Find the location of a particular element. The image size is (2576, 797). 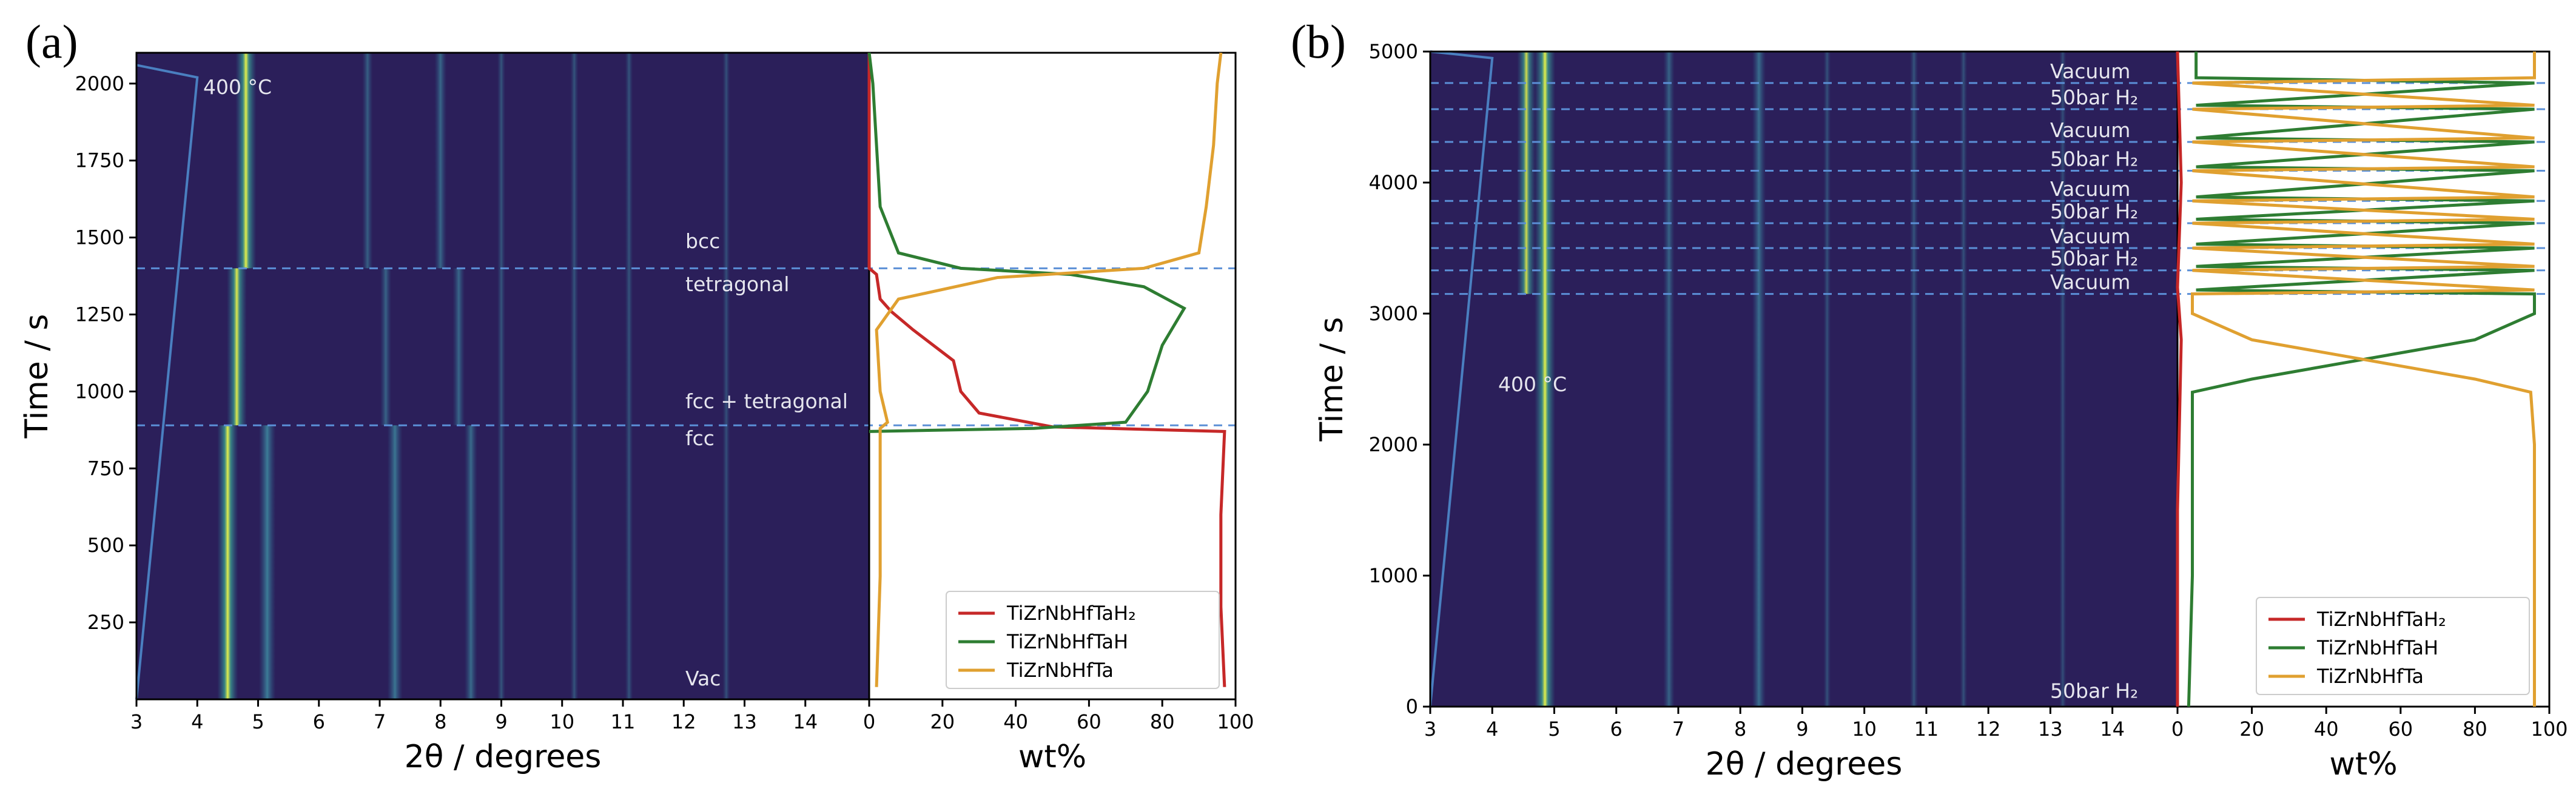

y-tick-label: 0 is located at coordinates (1412, 706).